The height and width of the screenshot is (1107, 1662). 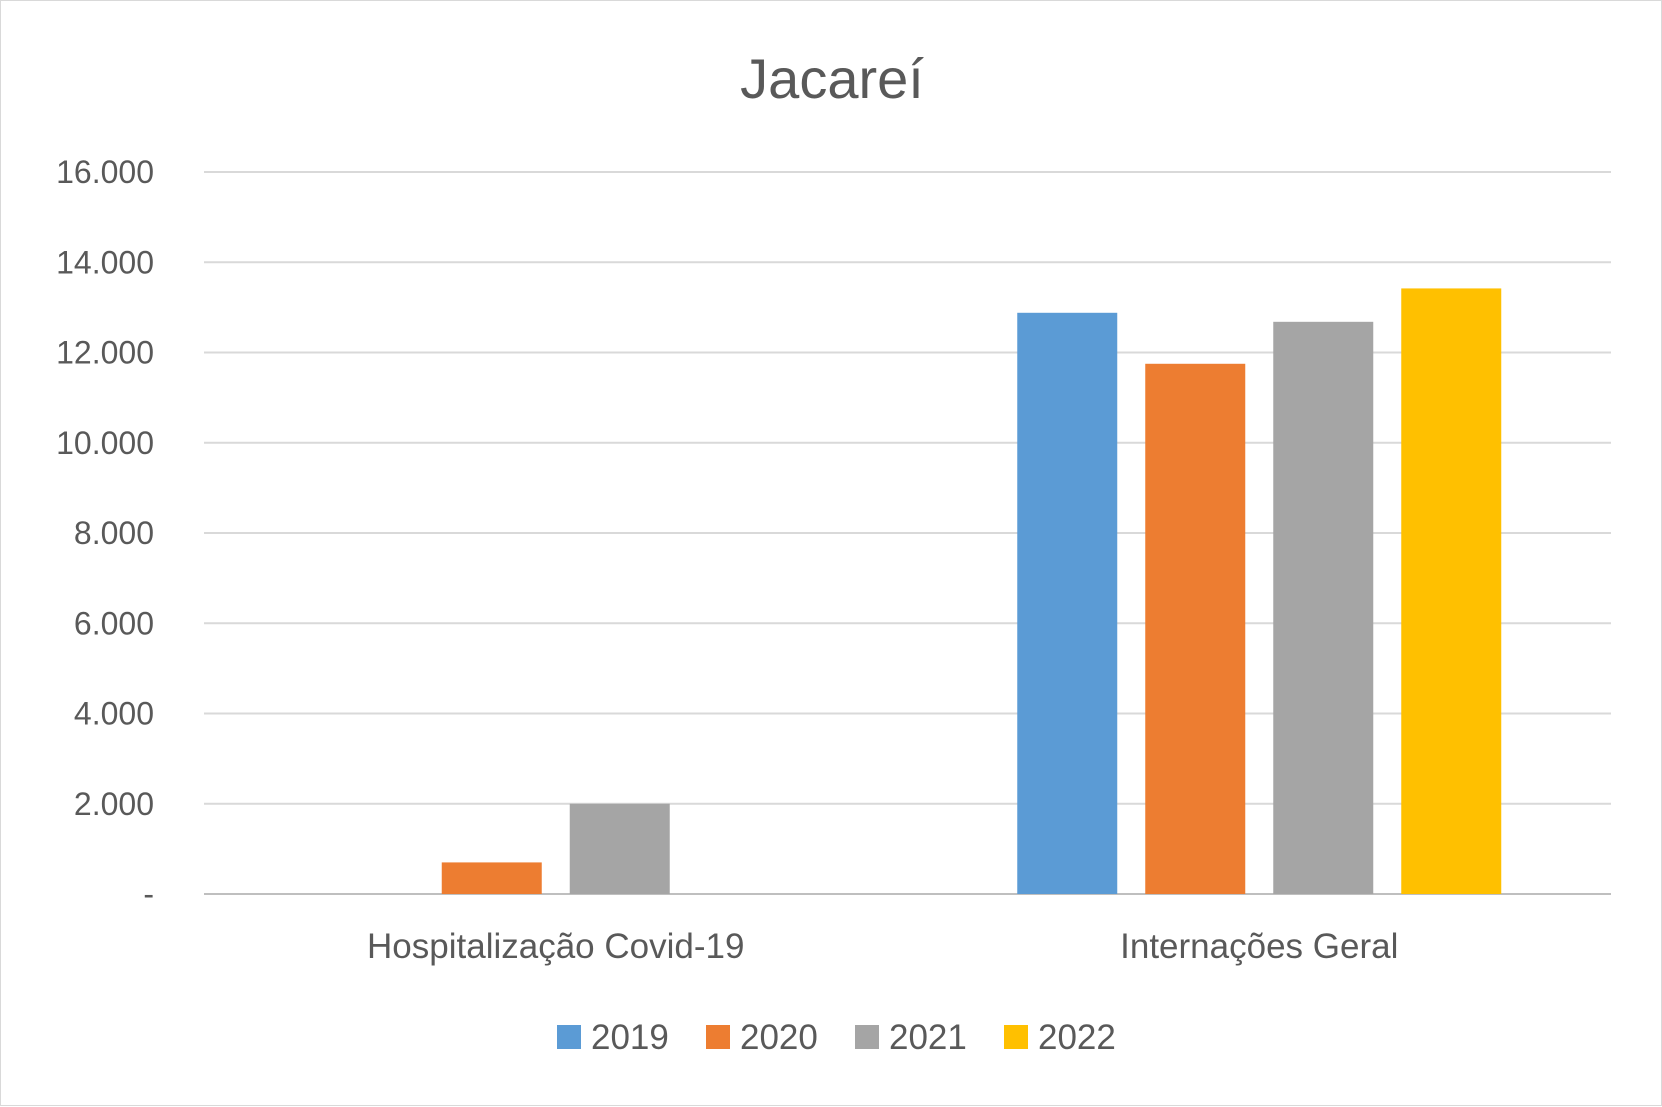 I want to click on y-tick-label: 16.000, so click(x=105, y=172).